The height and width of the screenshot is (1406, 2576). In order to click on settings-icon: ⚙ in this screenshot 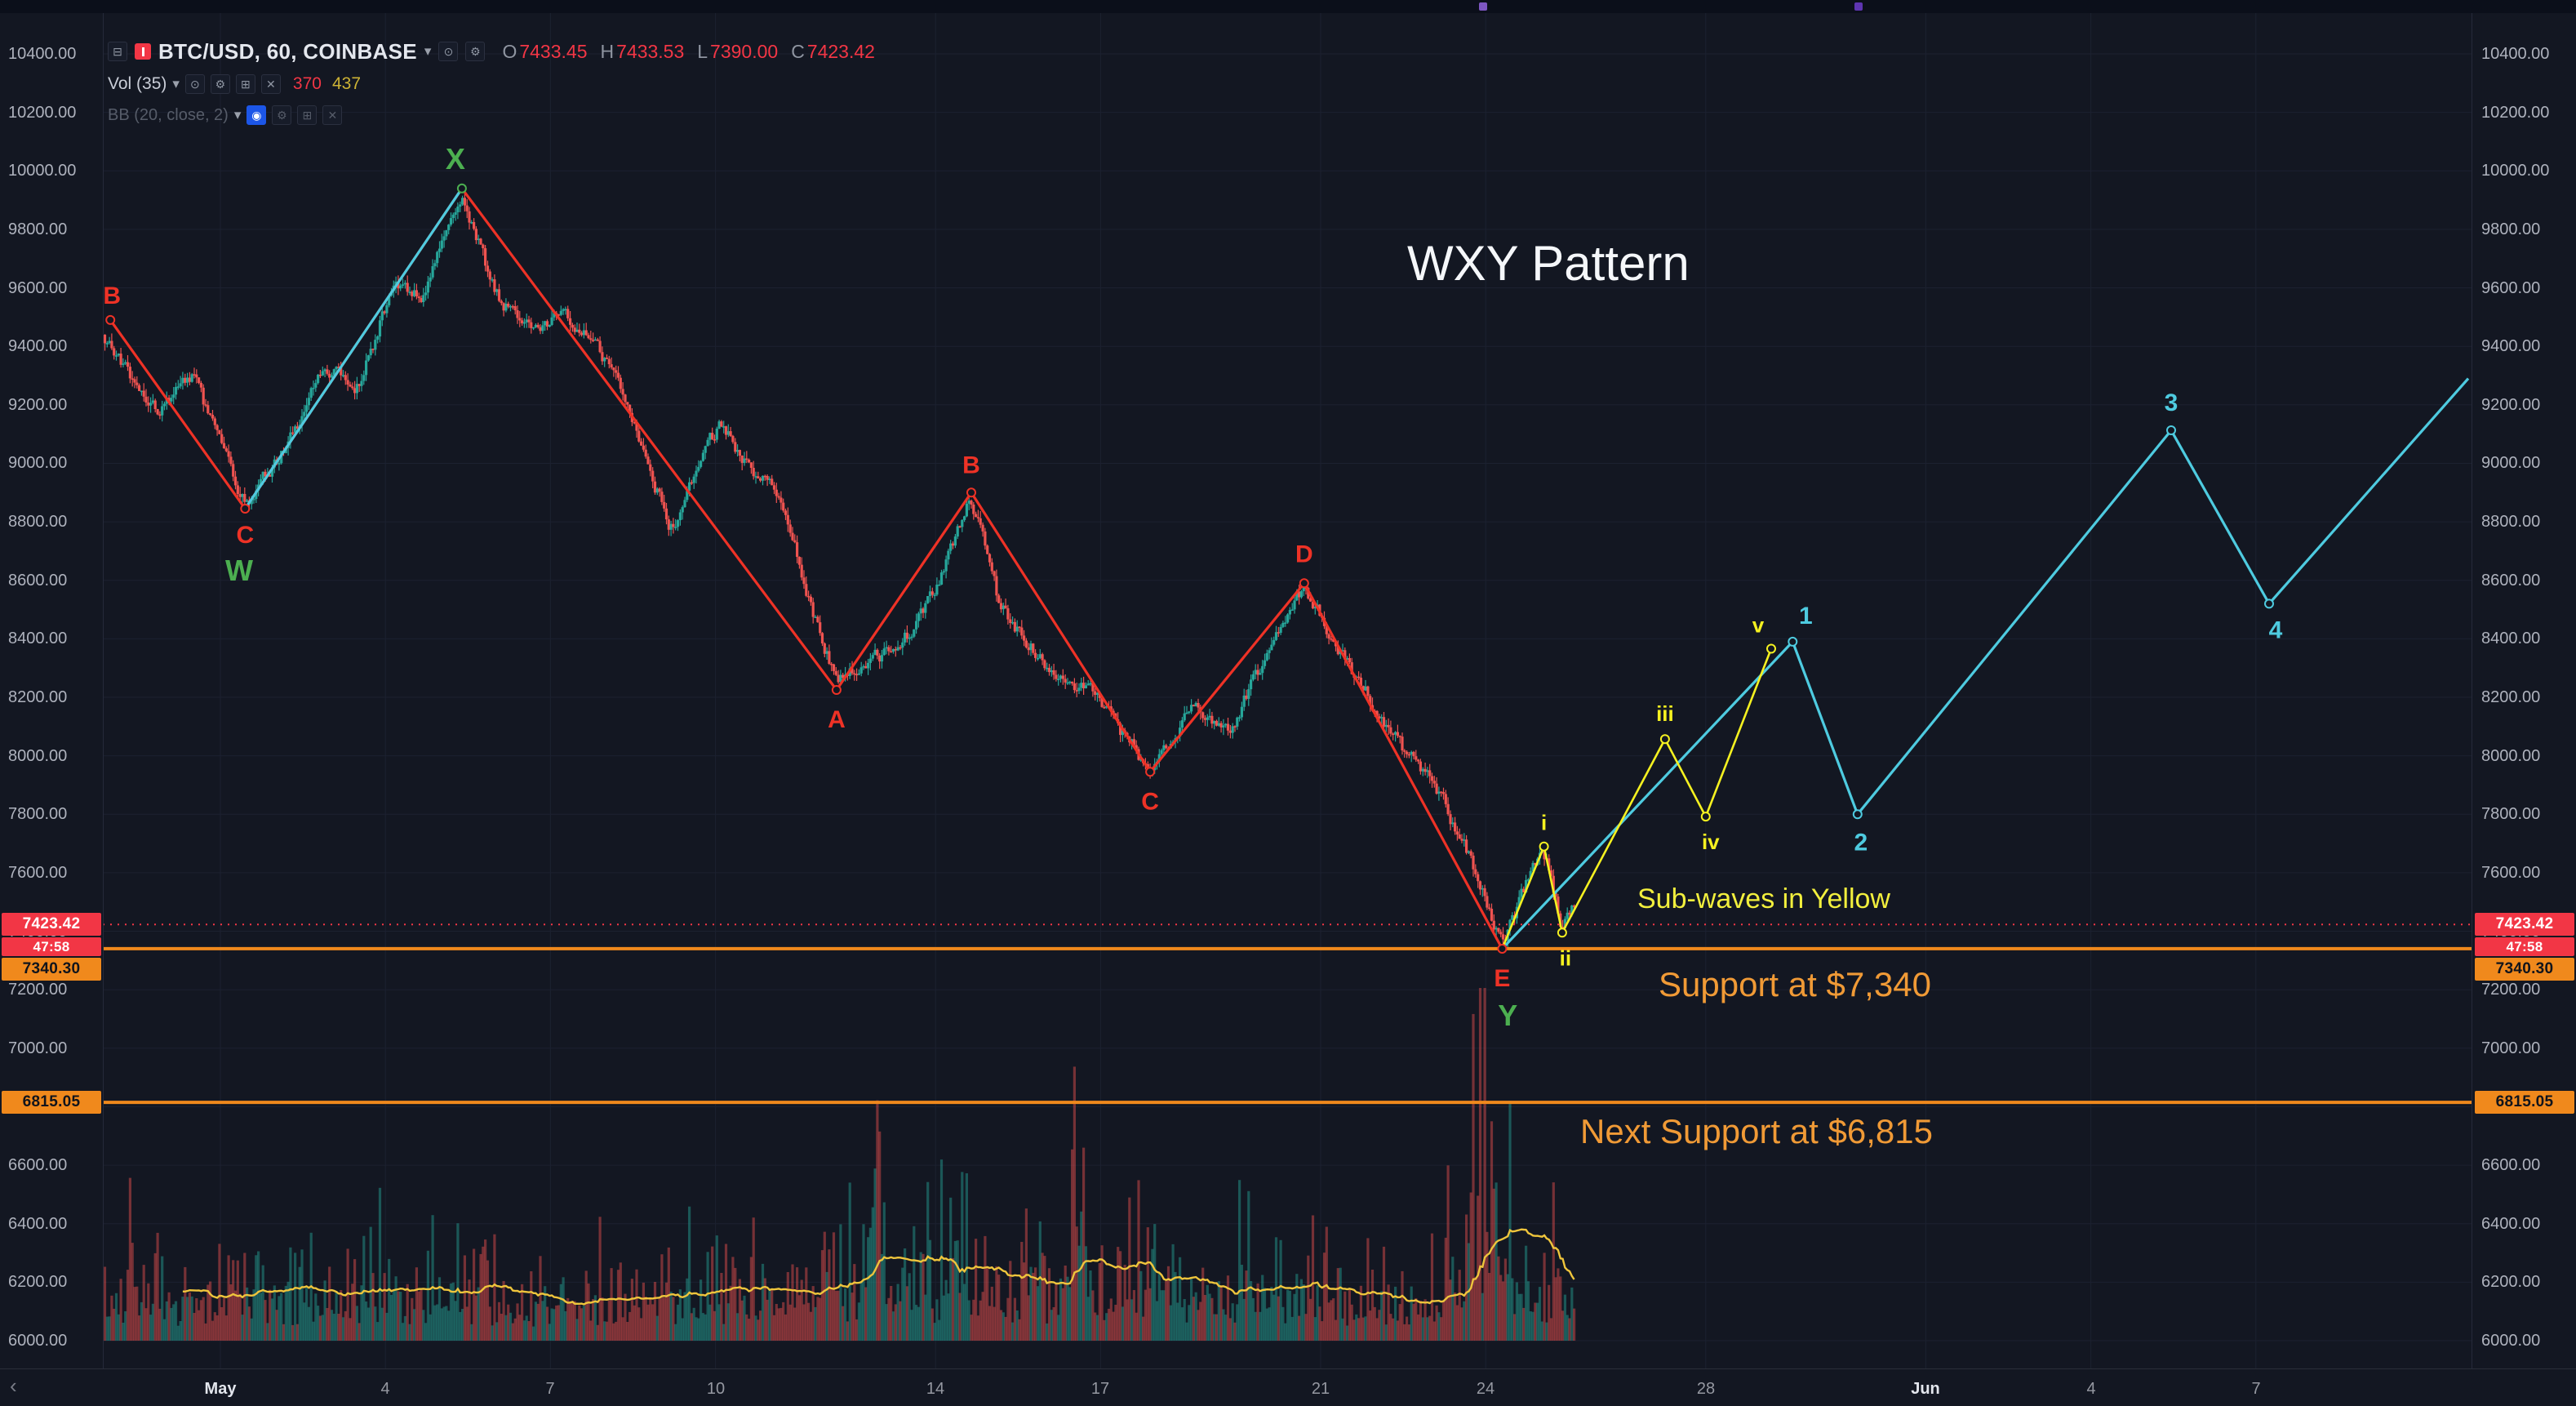, I will do `click(475, 51)`.